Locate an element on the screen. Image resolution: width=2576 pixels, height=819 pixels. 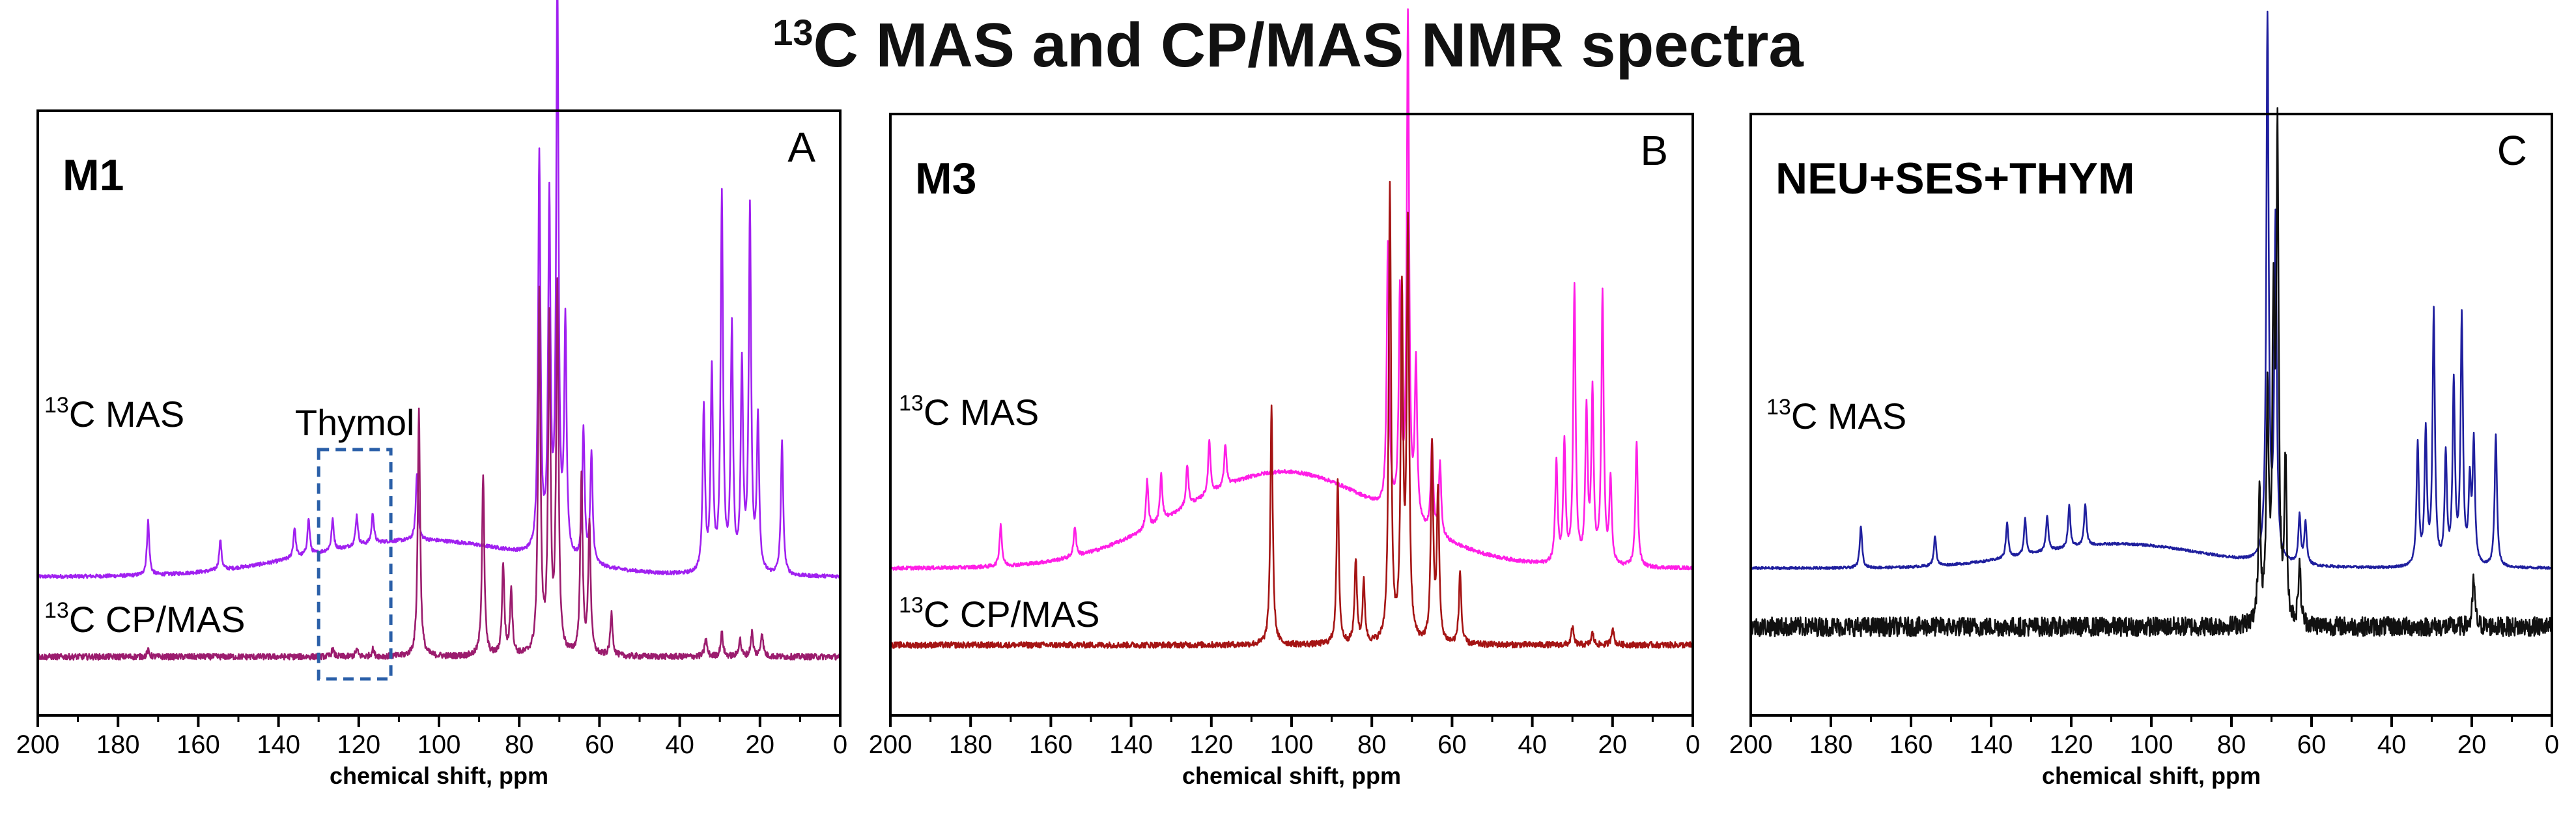
thymol-label: Thymol is located at coordinates (355, 422).